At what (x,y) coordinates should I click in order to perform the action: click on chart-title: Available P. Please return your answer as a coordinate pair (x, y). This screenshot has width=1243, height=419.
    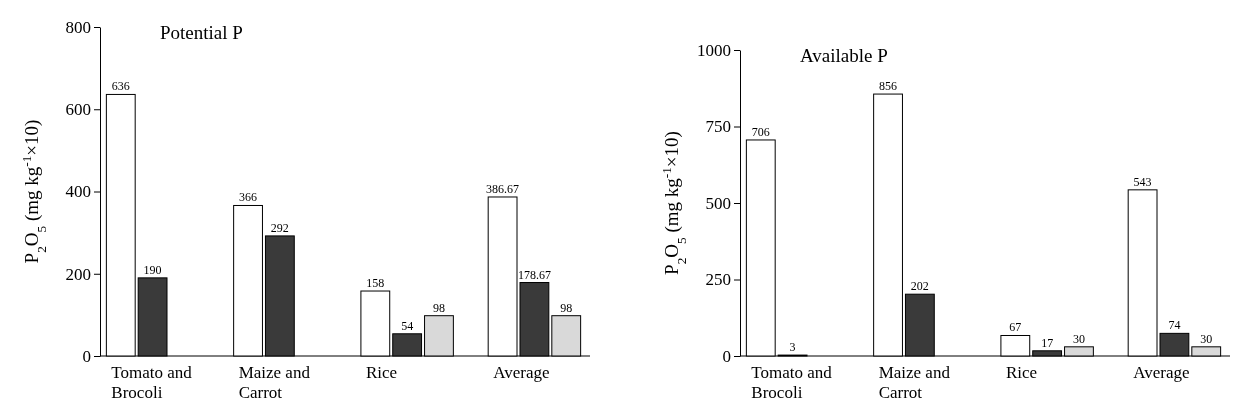
    Looking at the image, I should click on (844, 55).